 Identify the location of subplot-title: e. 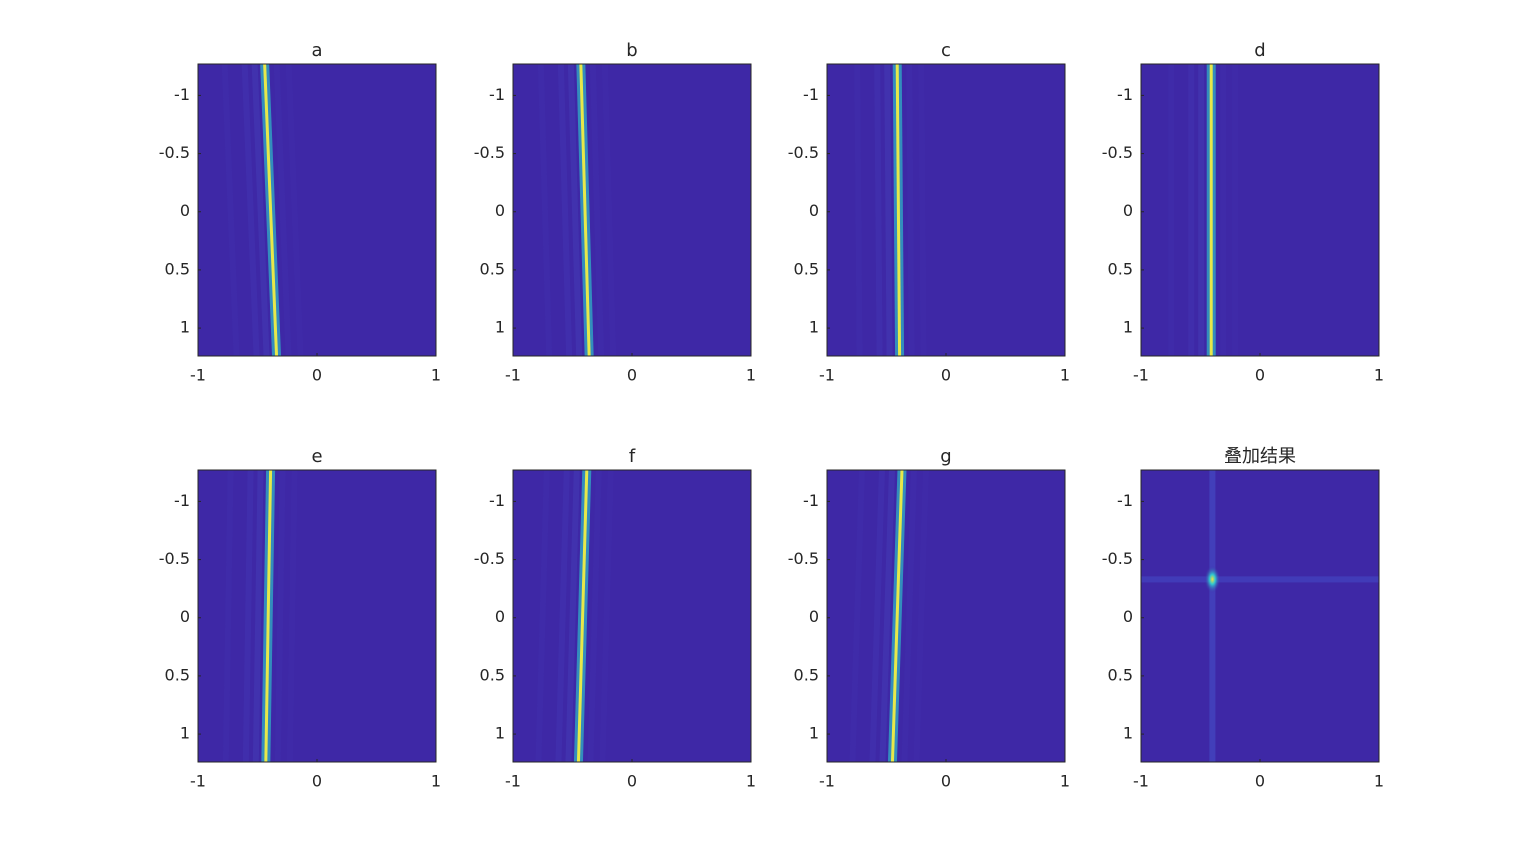
(316, 456).